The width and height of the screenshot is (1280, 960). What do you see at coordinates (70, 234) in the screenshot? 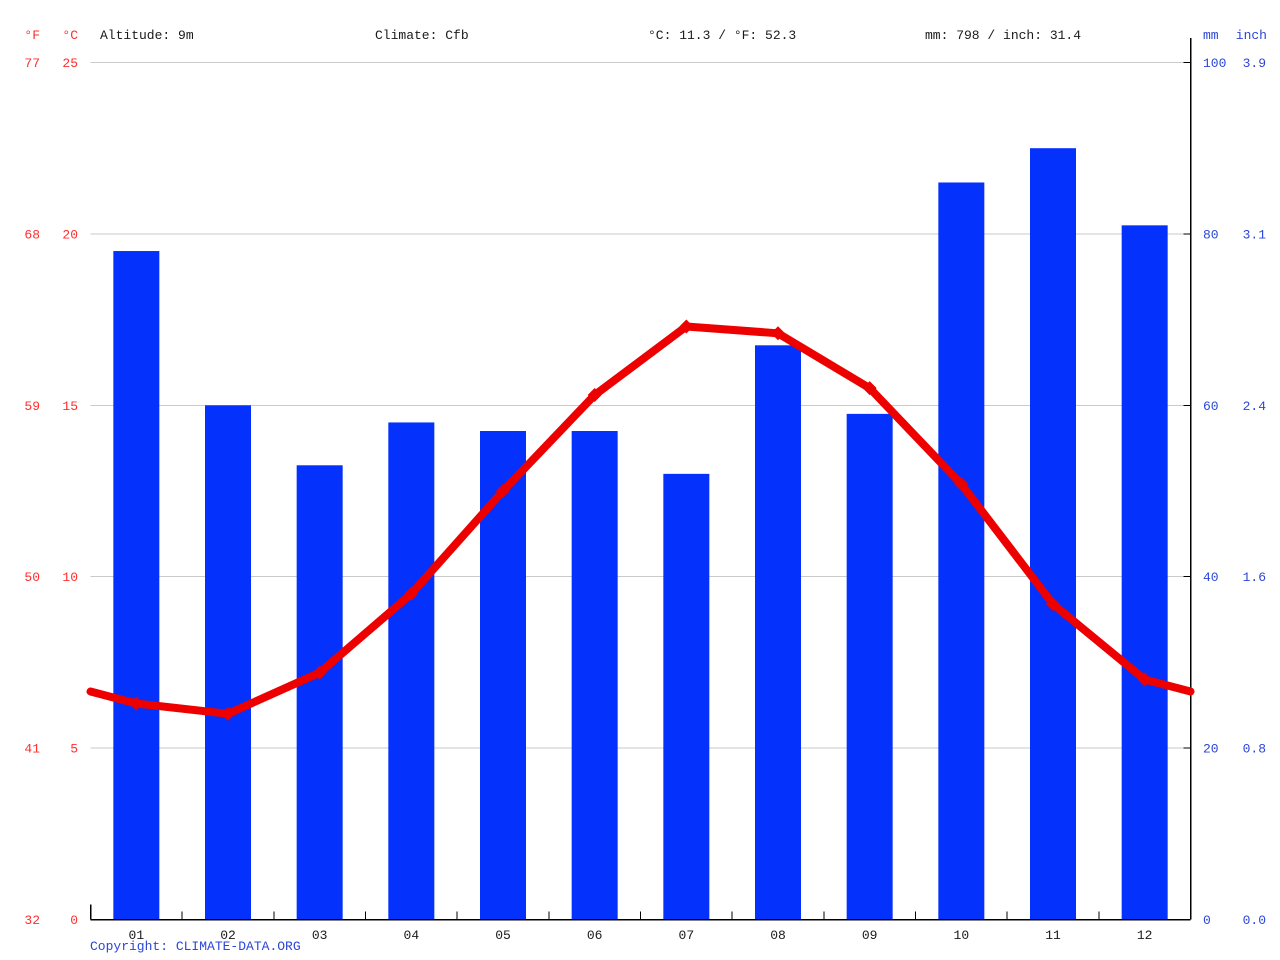
I see `celsius-tick-label: 20` at bounding box center [70, 234].